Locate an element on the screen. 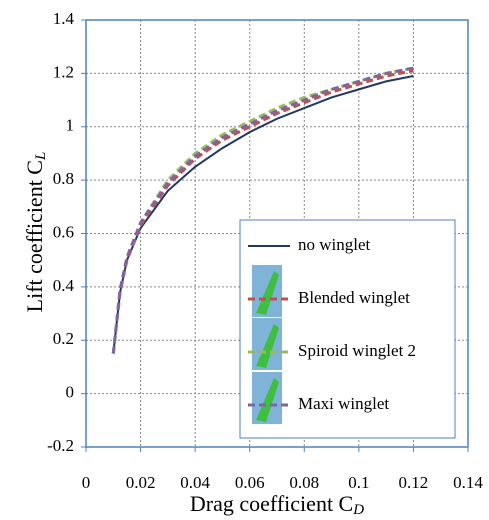 This screenshot has width=489, height=520. y-tick-label: 0.8 is located at coordinates (63, 178).